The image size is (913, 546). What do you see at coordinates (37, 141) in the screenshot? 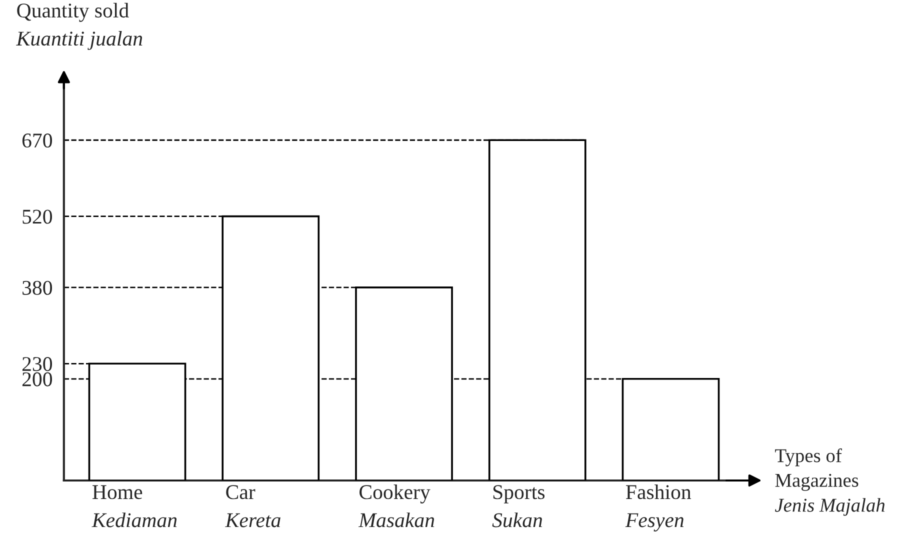
I see `y-tick-label: 670` at bounding box center [37, 141].